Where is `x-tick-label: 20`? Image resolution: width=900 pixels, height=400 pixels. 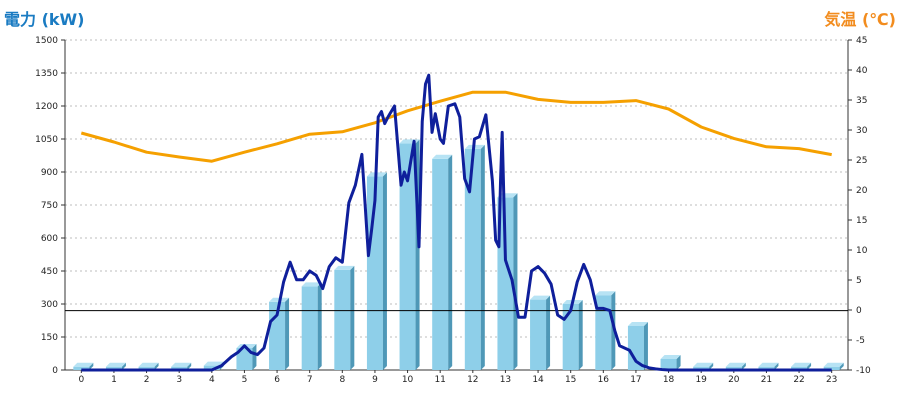
x-tick-label: 20 is located at coordinates (734, 380).